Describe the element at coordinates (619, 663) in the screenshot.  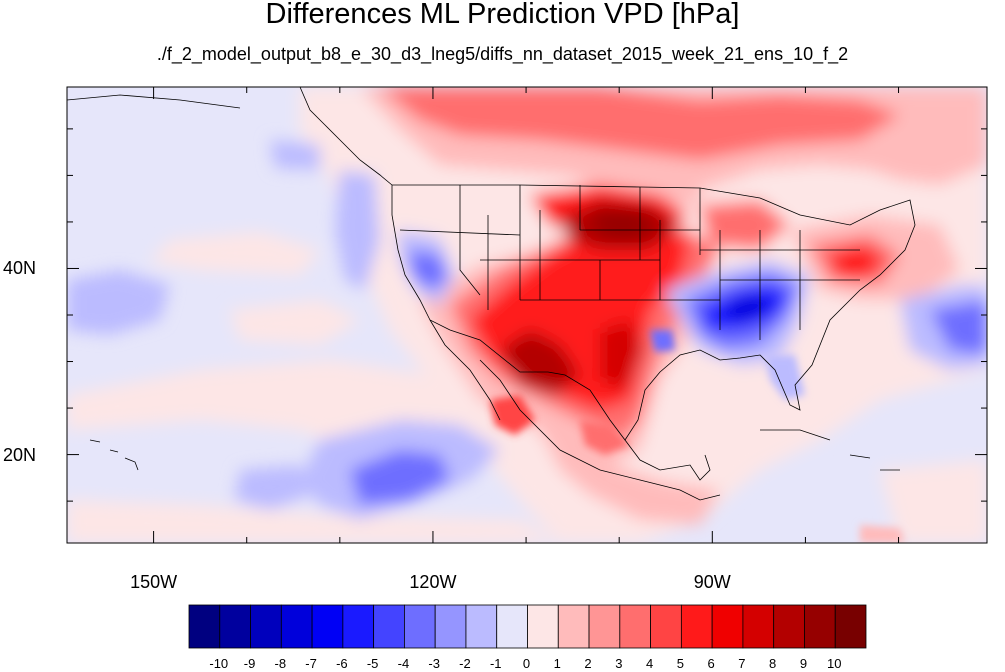
I see `colorbar-tick-label: 3` at that location.